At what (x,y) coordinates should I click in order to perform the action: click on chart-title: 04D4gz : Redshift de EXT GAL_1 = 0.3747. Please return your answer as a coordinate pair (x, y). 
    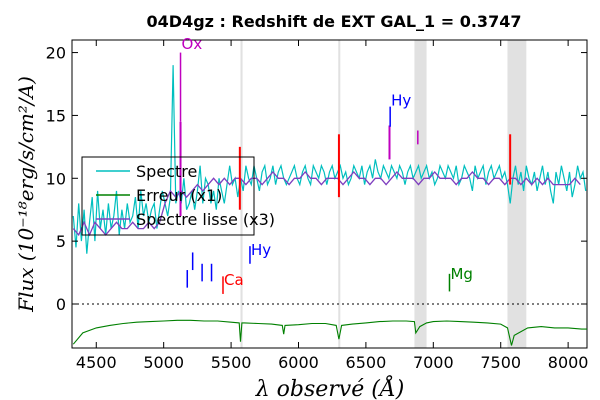
    Looking at the image, I should click on (334, 21).